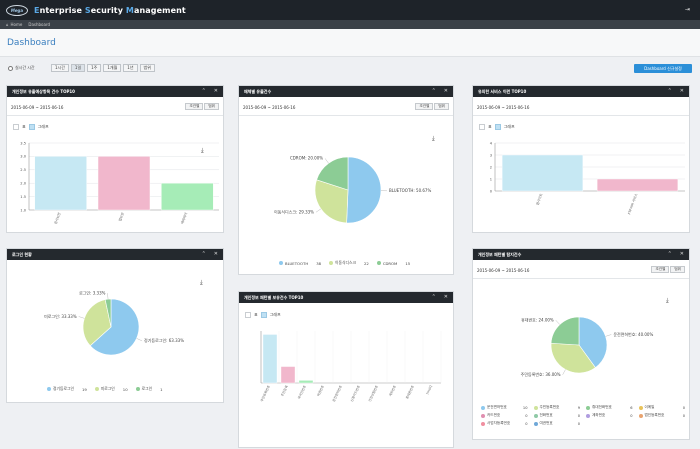 Image resolution: width=700 pixels, height=449 pixels. Describe the element at coordinates (17, 10) in the screenshot. I see `company-logo: Mega` at that location.